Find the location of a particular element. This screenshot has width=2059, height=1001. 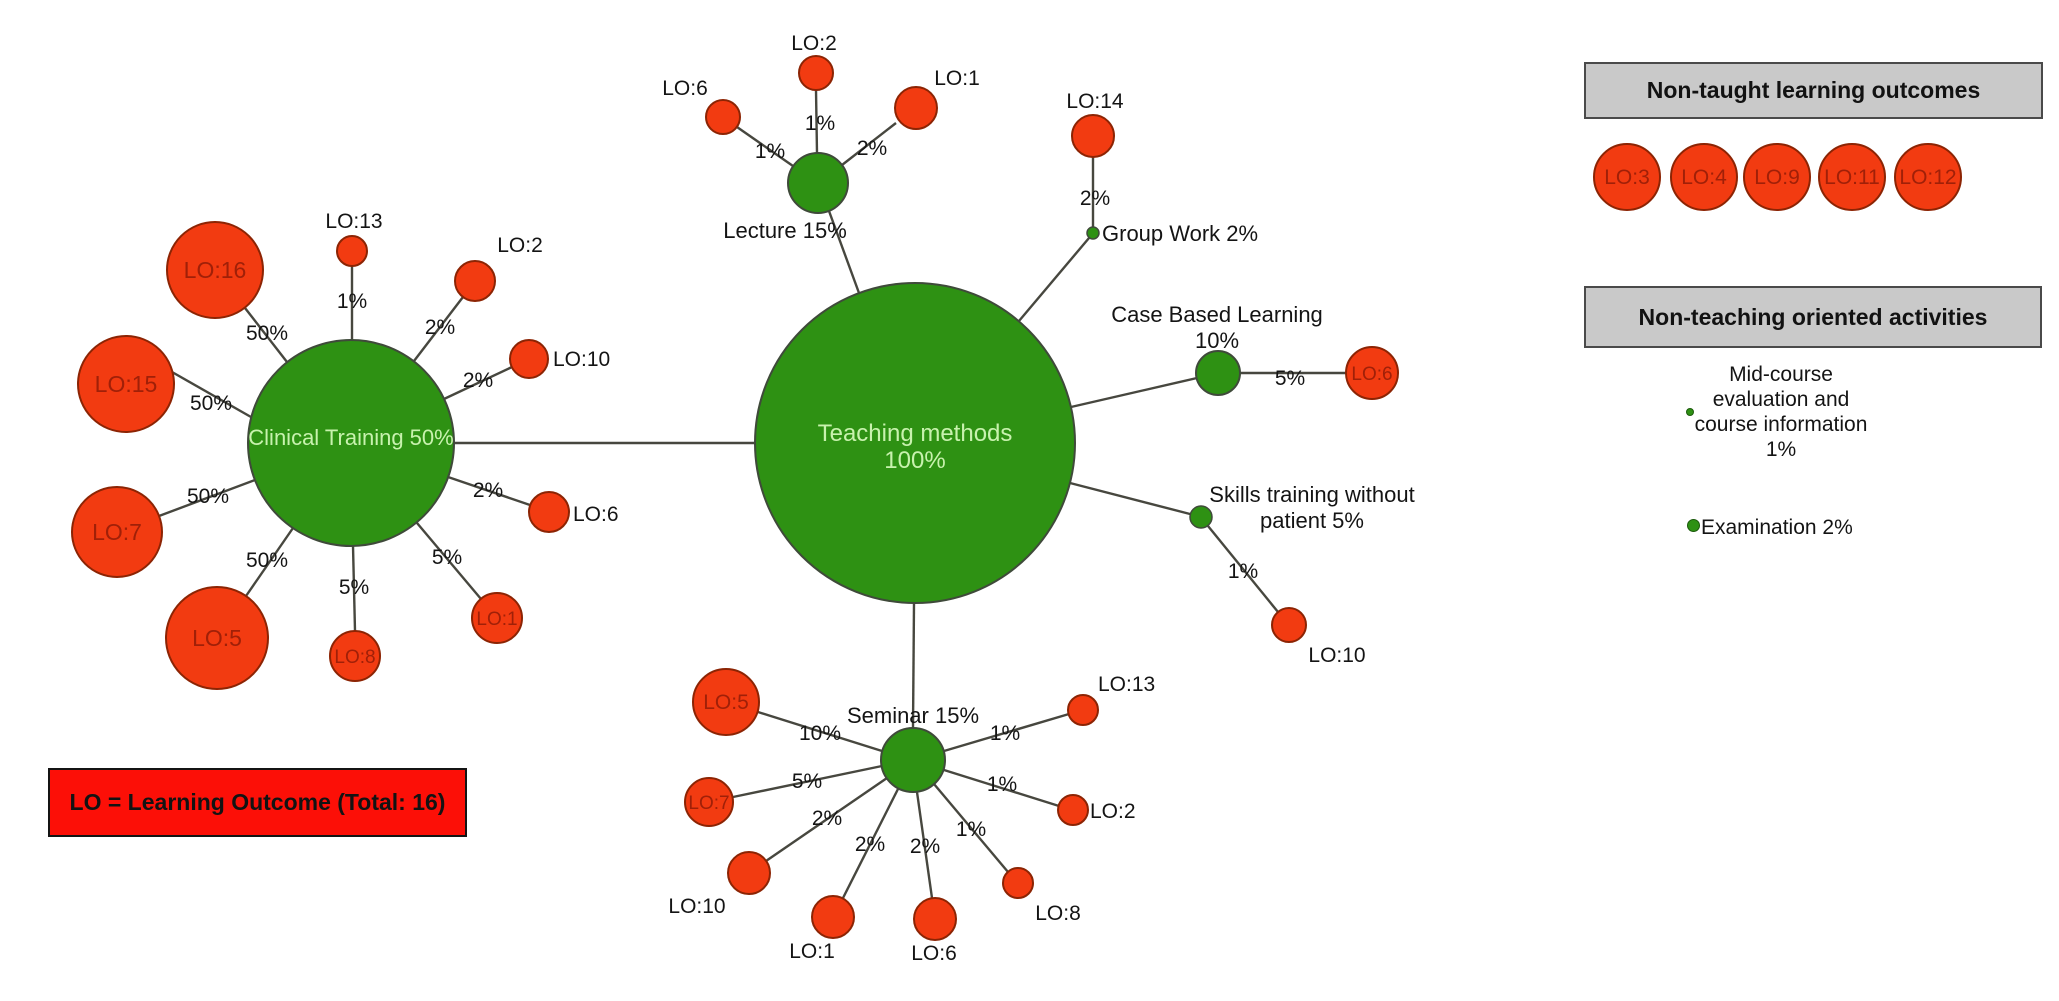

node-seminar-lo6 is located at coordinates (935, 919).